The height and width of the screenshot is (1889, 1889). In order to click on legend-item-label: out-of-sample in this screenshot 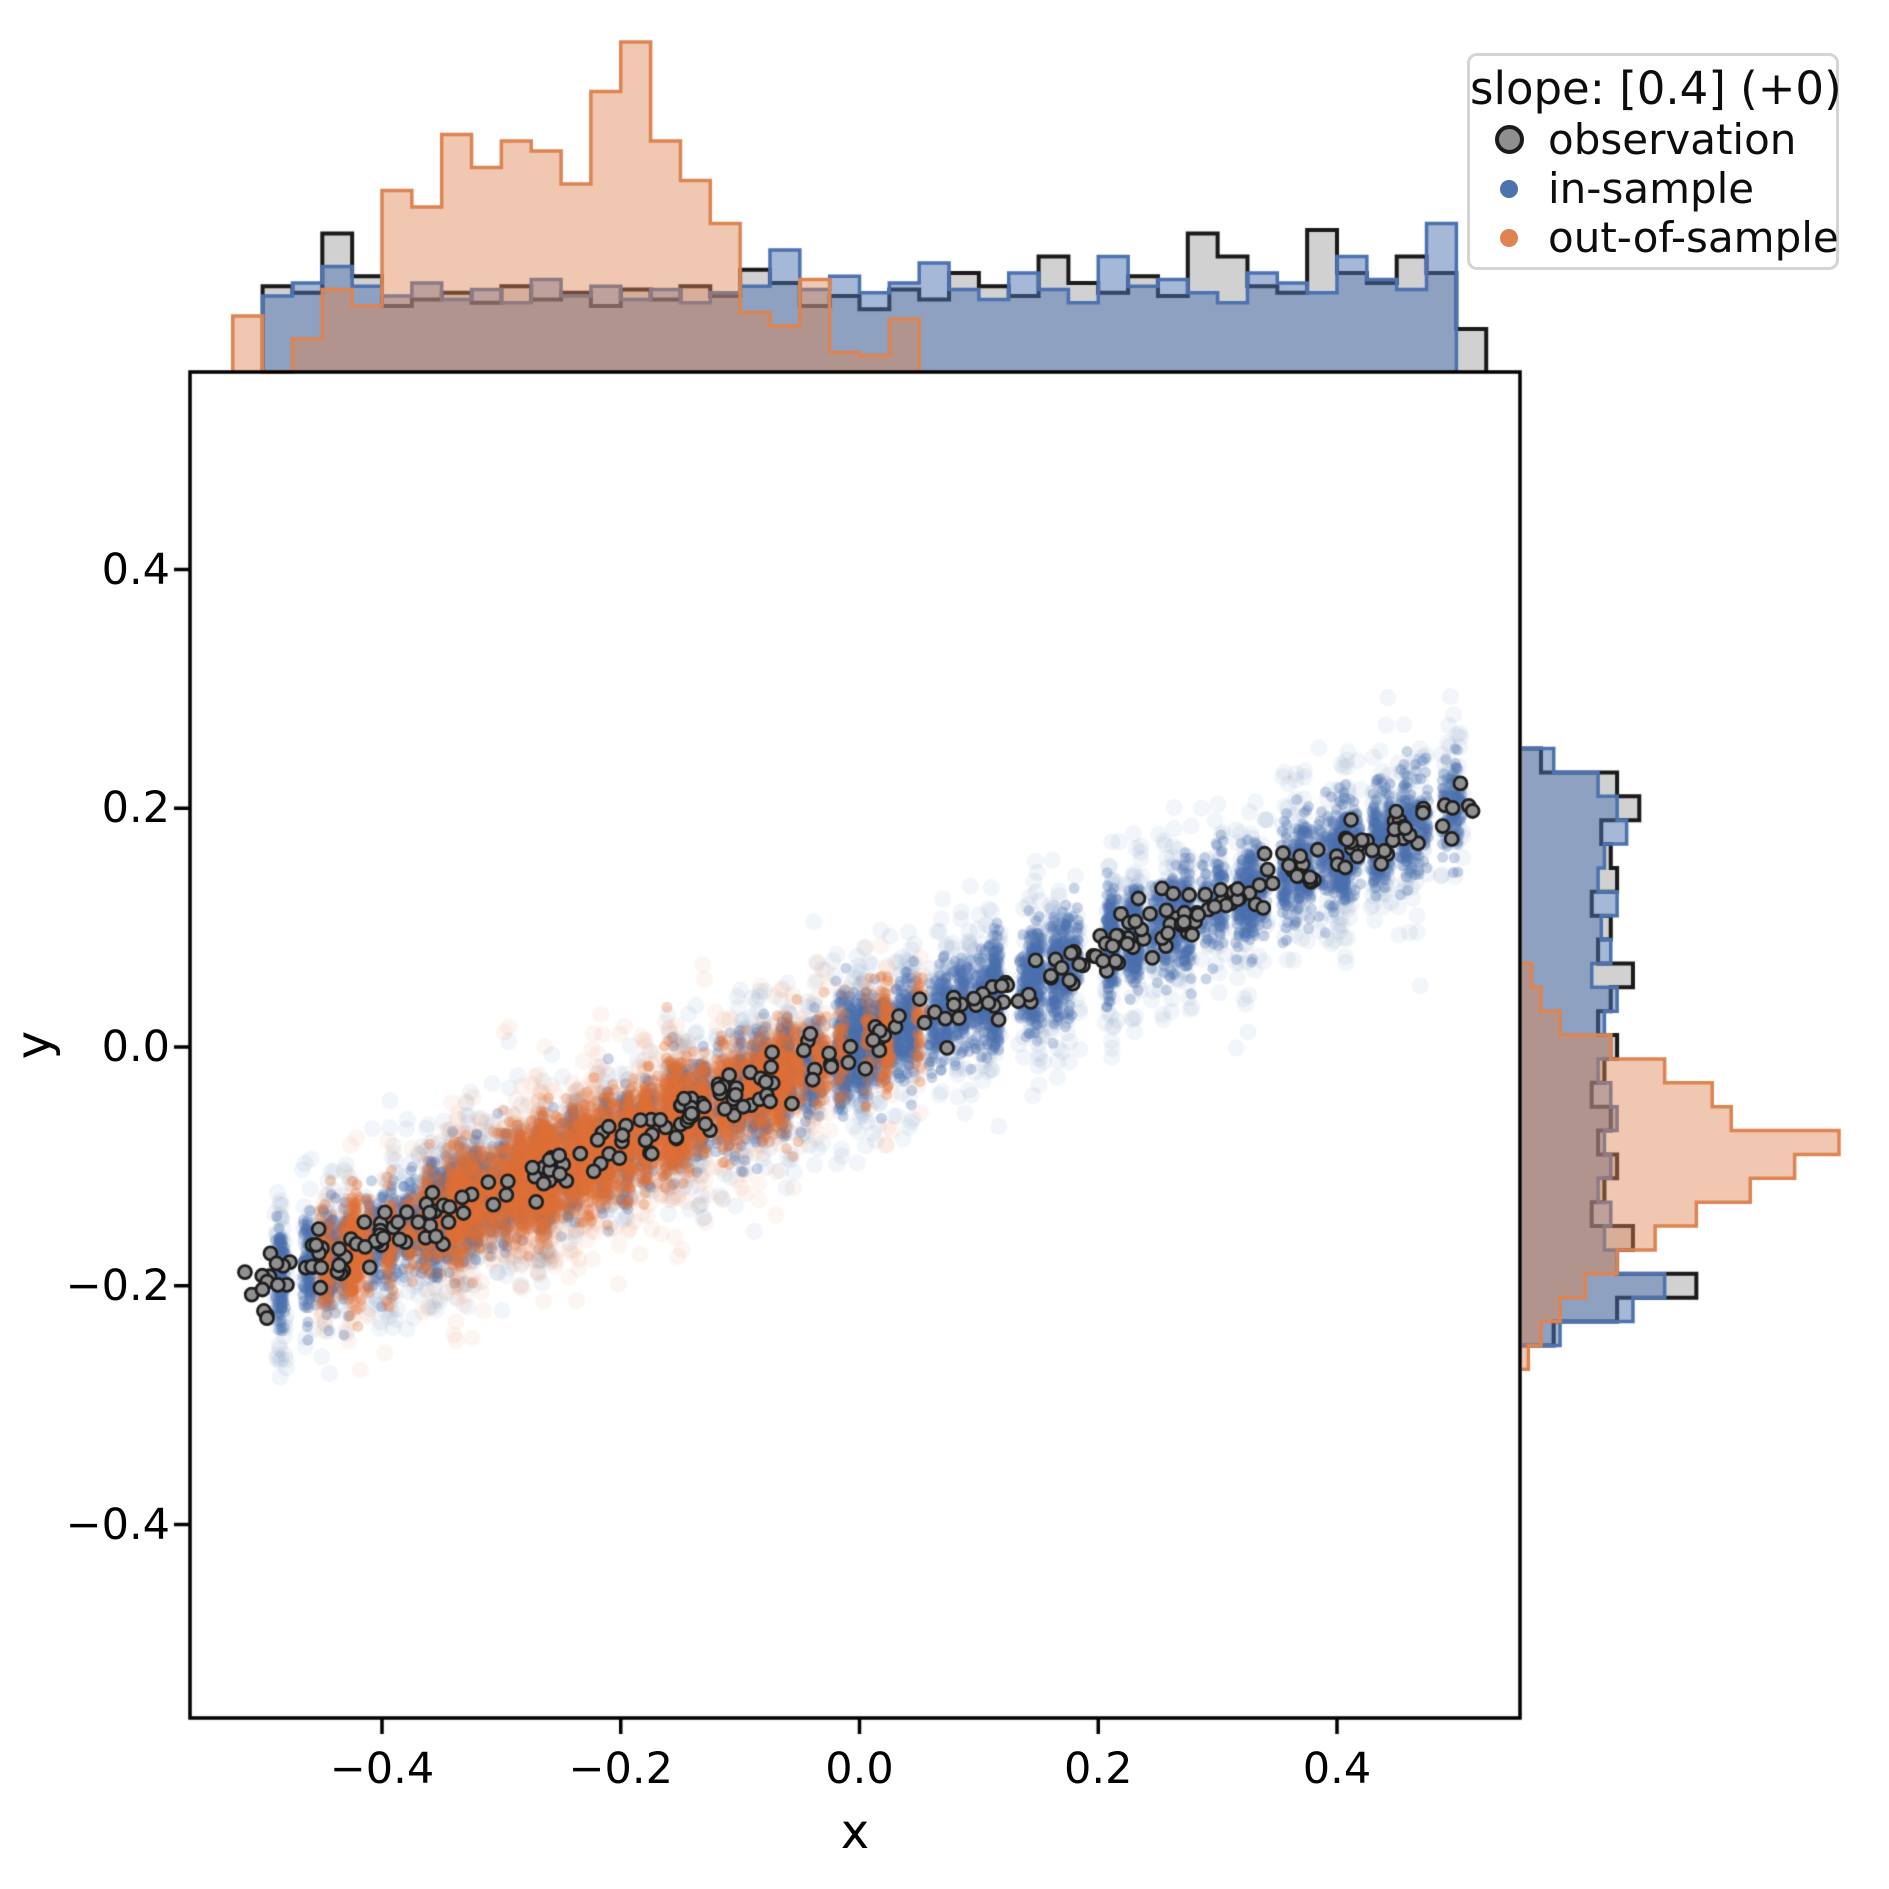, I will do `click(1693, 237)`.